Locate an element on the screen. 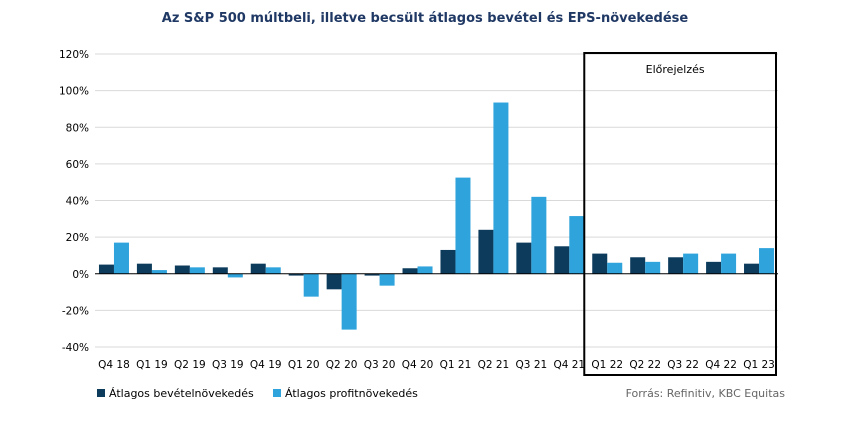 The image size is (850, 431). y-axis: -40% -20% 0% 20% 40% 60% 80% 100% 120% is located at coordinates (74, 201).